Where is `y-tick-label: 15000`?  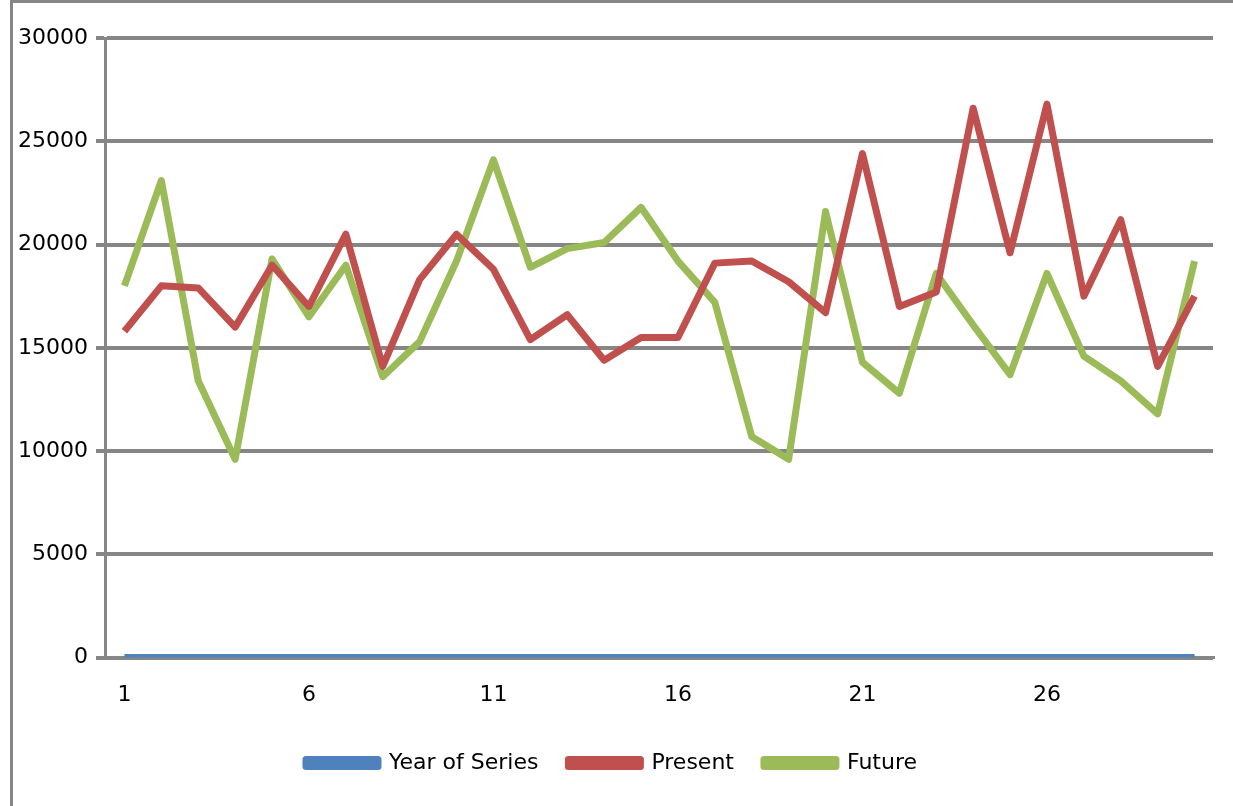
y-tick-label: 15000 is located at coordinates (52, 346).